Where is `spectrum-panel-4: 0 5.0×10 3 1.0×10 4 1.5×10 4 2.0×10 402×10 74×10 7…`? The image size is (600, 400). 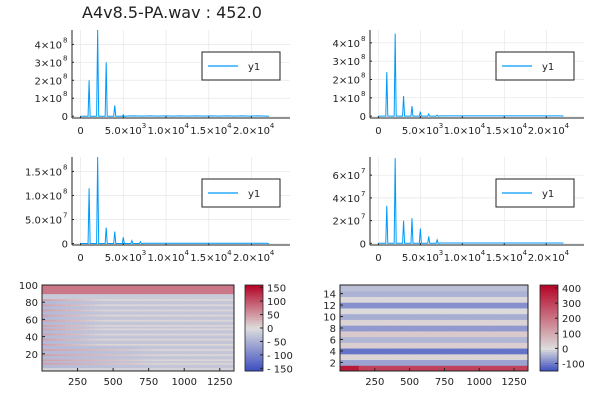
spectrum-panel-4: 0 5.0×10 3 1.0×10 4 1.5×10 4 2.0×10 402×10 74×10 7… is located at coordinates (458, 210).